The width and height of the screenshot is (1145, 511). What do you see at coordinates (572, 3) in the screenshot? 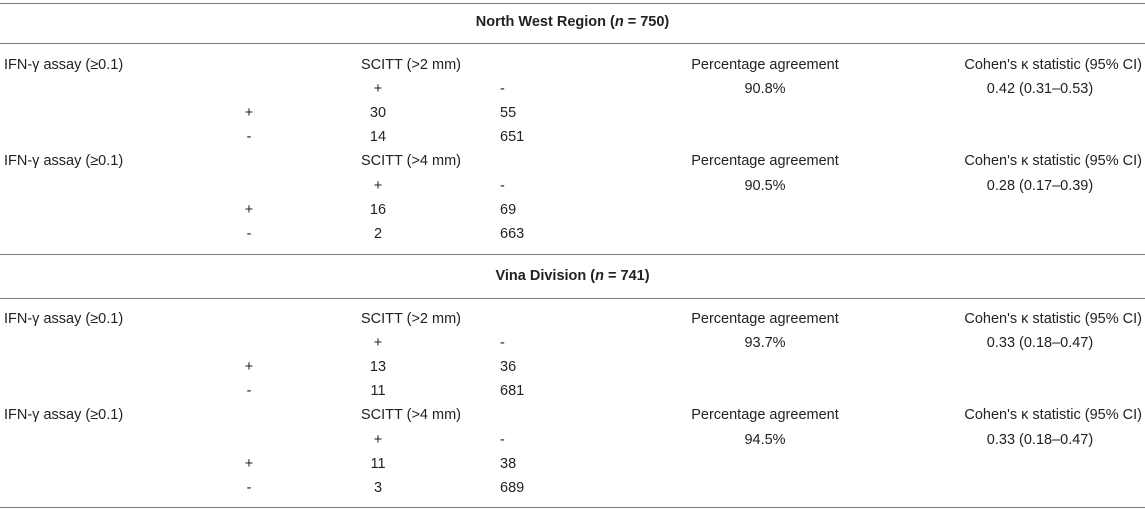
I see `top-rule` at bounding box center [572, 3].